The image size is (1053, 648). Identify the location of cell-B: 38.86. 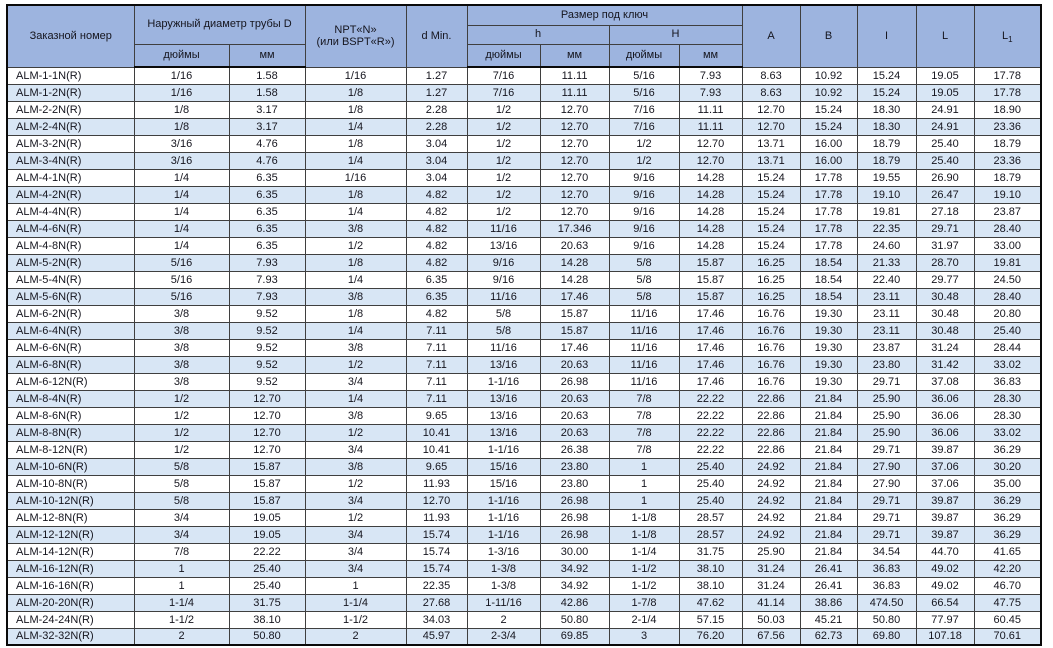
(828, 602).